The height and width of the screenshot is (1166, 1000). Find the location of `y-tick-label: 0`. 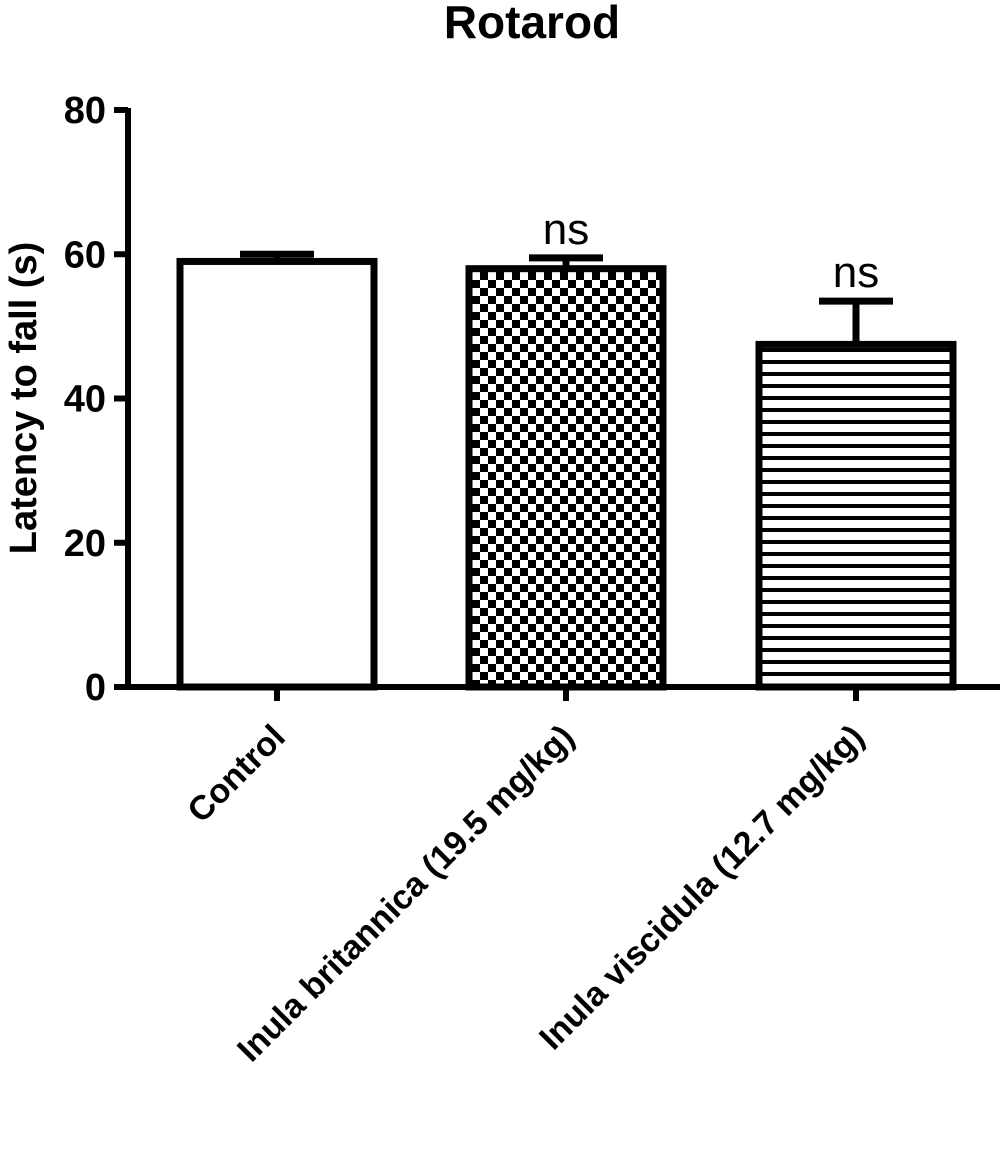

y-tick-label: 0 is located at coordinates (95, 688).